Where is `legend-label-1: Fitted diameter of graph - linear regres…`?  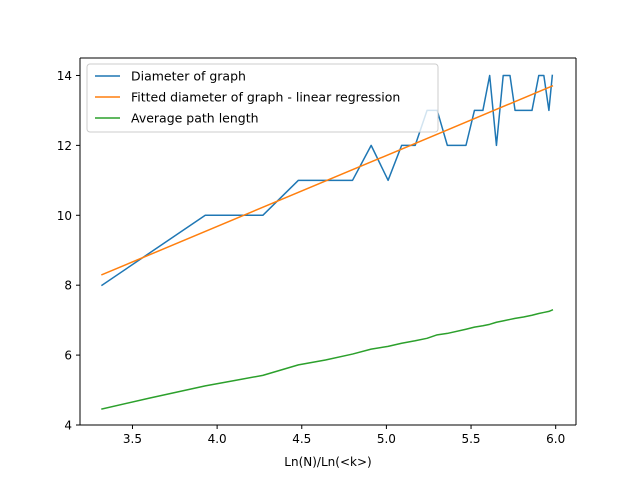
legend-label-1: Fitted diameter of graph - linear regres… is located at coordinates (265, 97).